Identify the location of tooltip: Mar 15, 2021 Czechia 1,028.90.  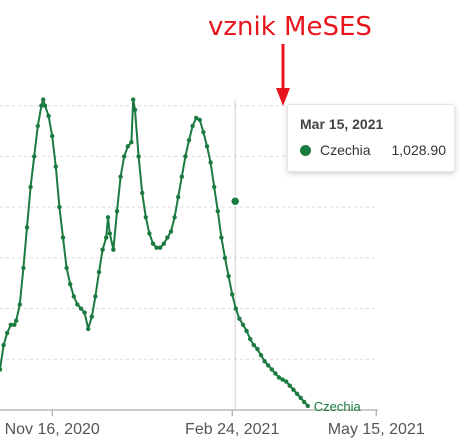
(371, 138).